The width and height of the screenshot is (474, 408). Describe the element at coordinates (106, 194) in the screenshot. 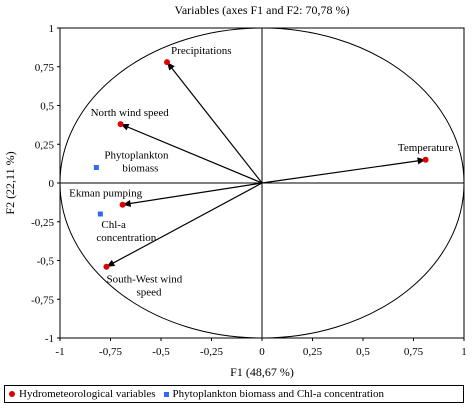

I see `point-label: Ekman pumping` at that location.